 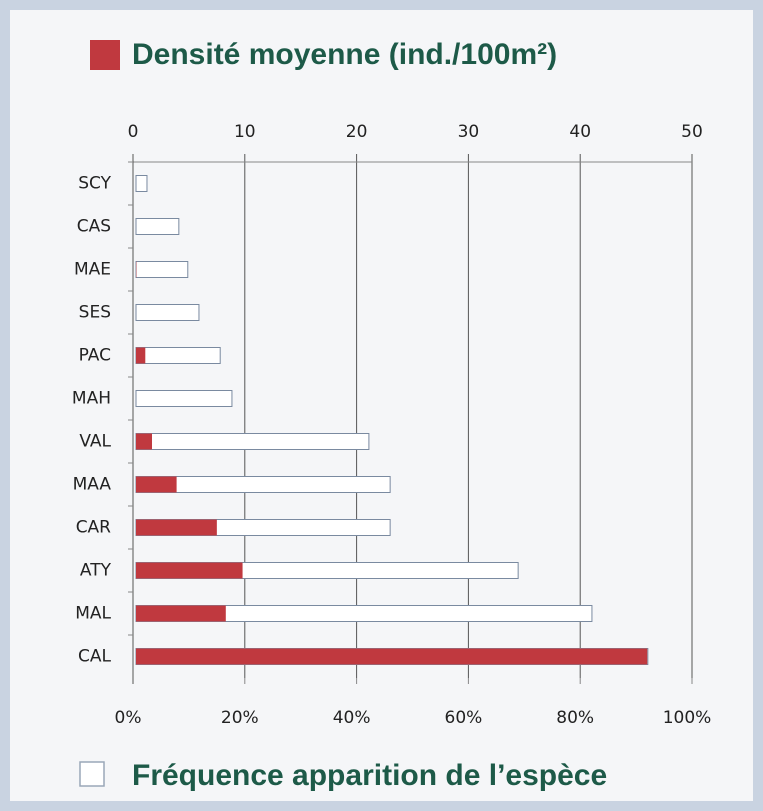 What do you see at coordinates (95, 313) in the screenshot?
I see `y-tick-label: SES` at bounding box center [95, 313].